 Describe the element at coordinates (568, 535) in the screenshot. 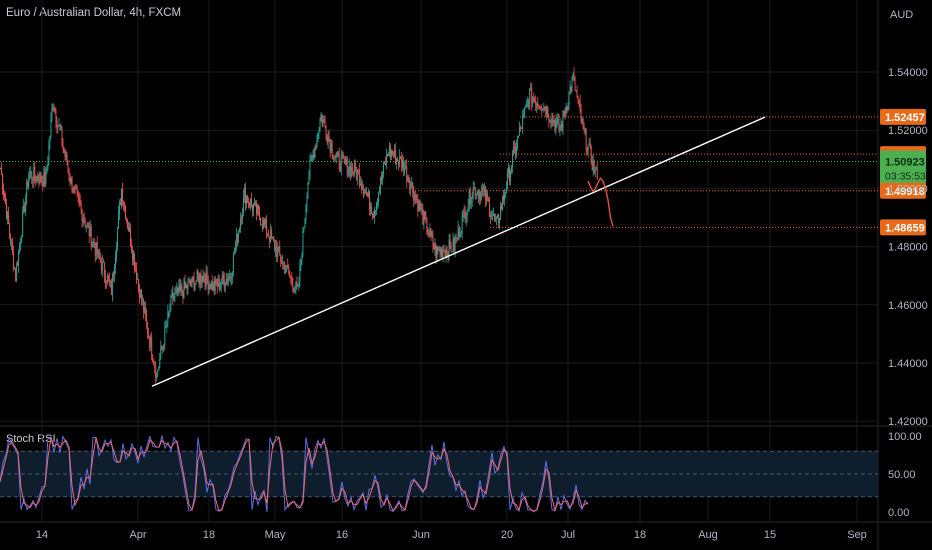

I see `x-tick-label: Jul` at that location.